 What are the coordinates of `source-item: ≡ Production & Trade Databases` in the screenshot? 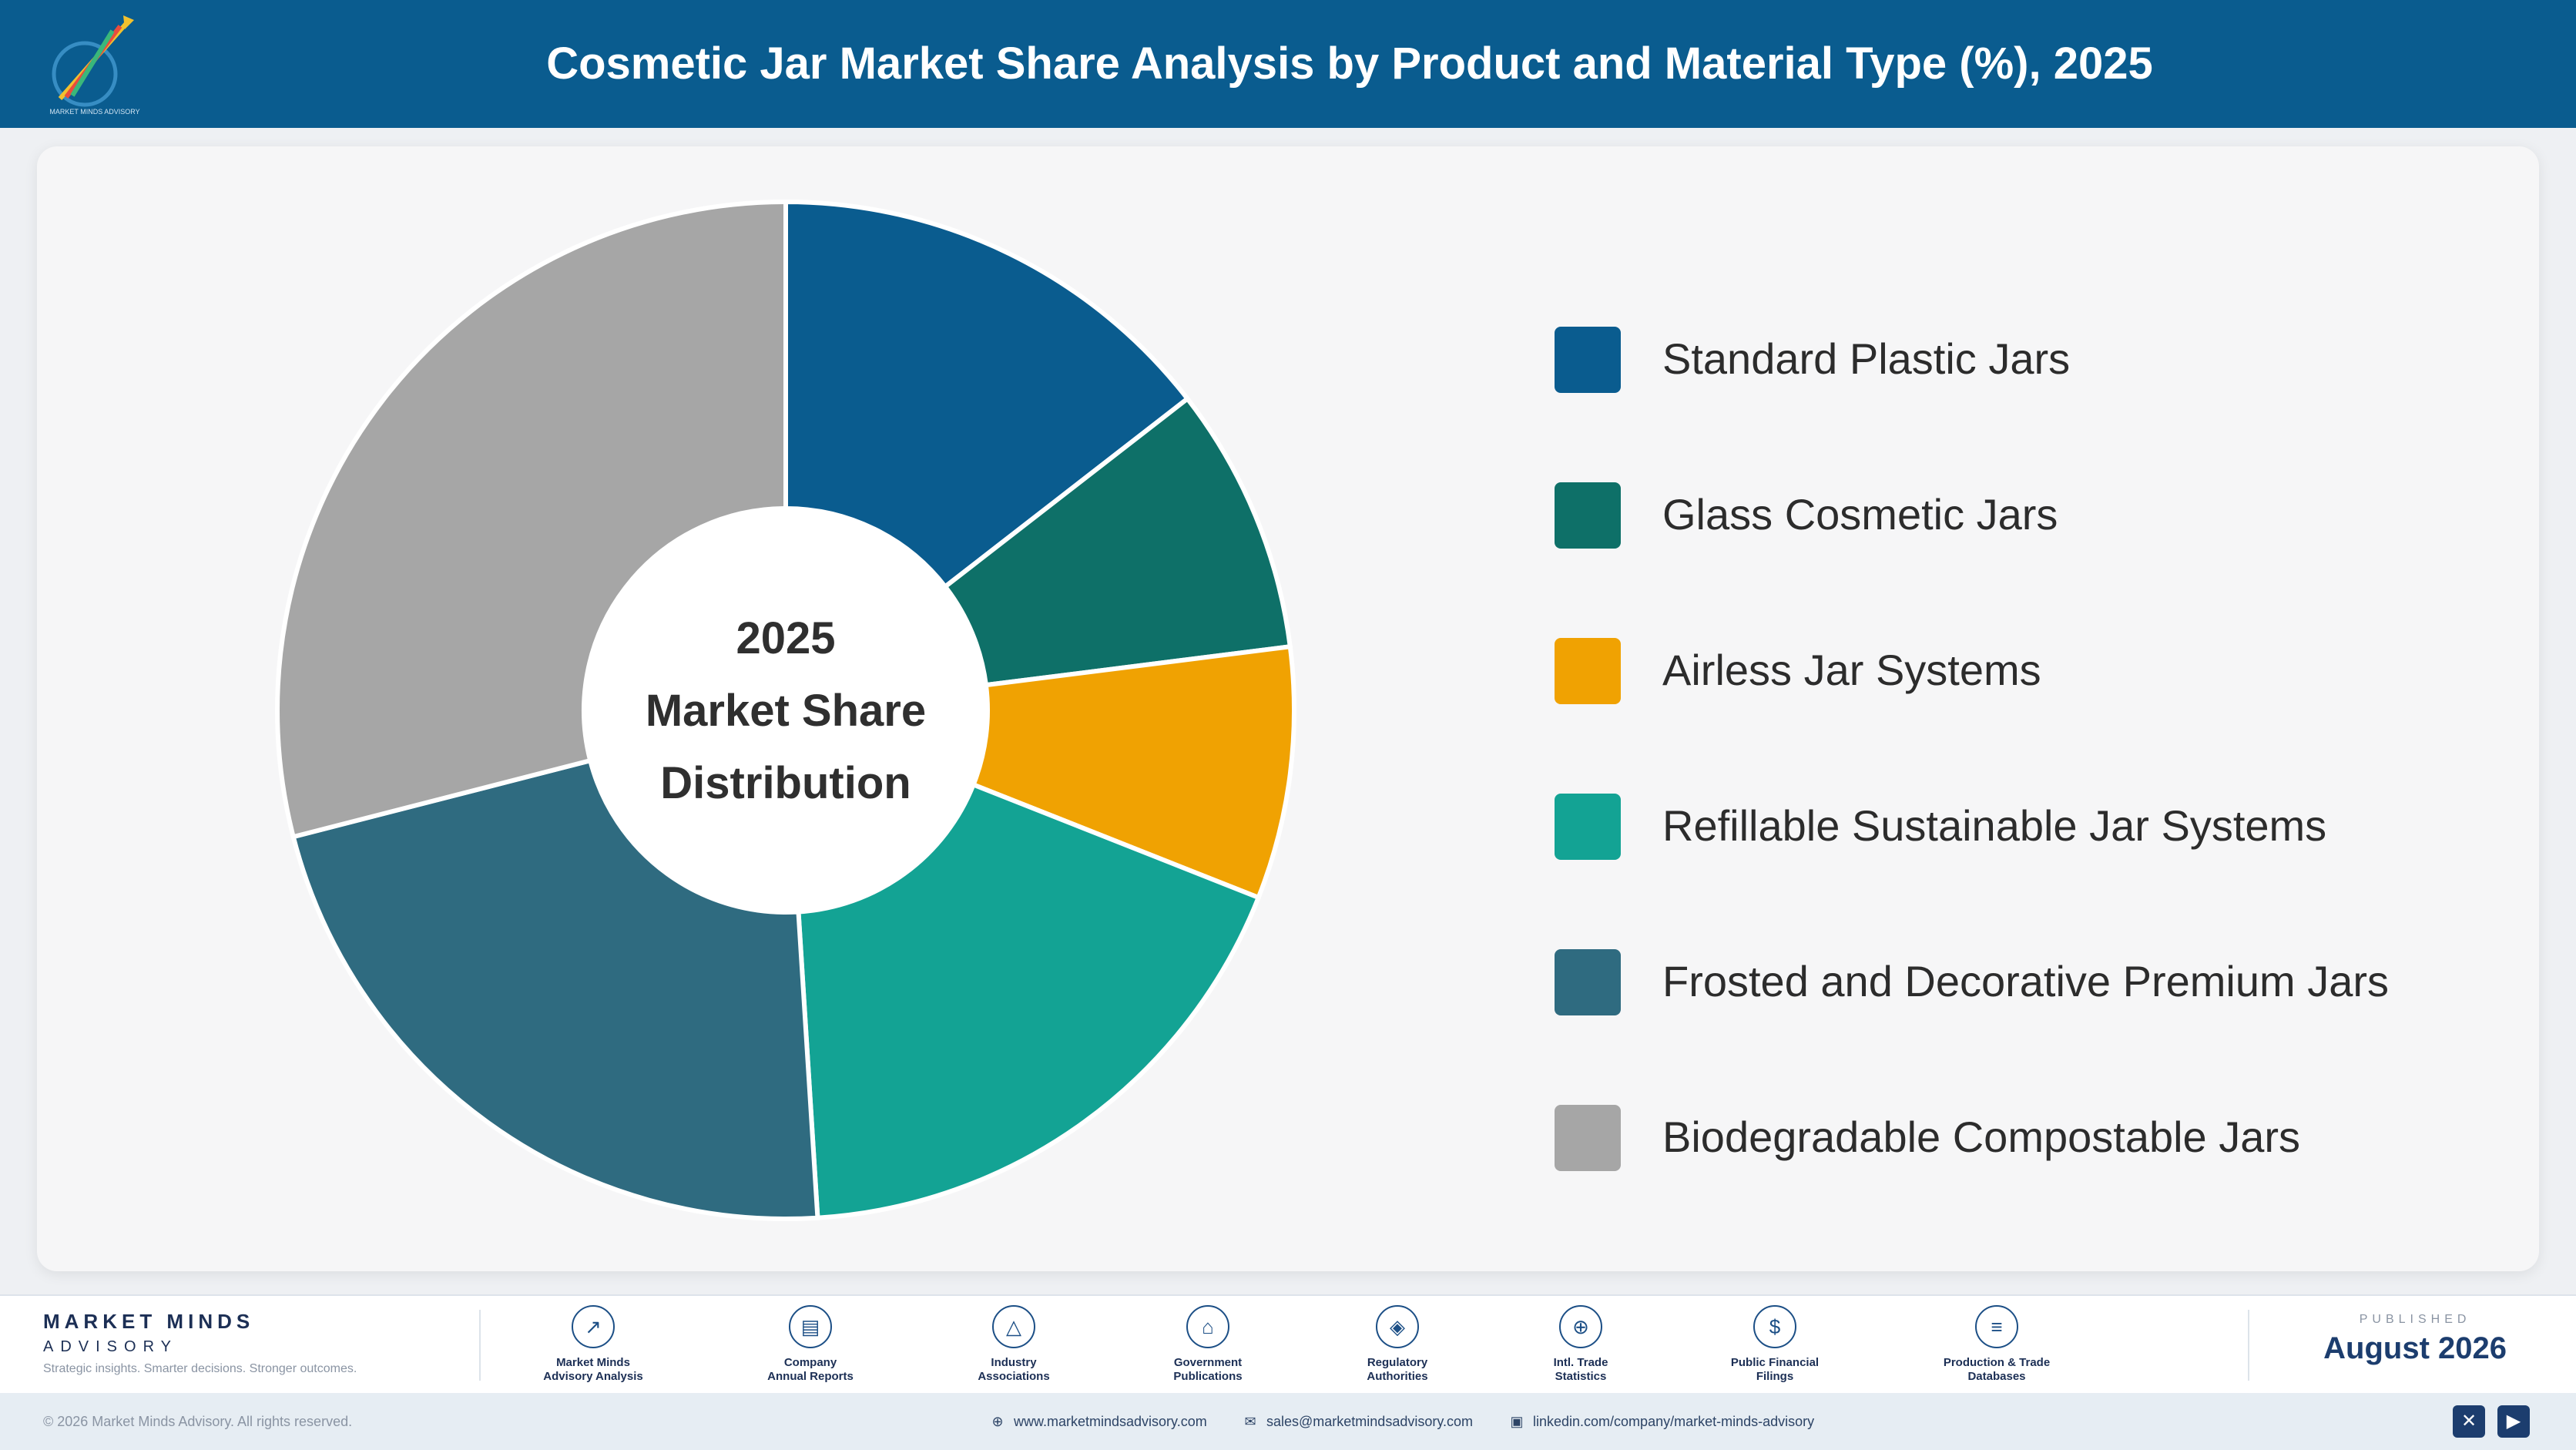 It's located at (1997, 1344).